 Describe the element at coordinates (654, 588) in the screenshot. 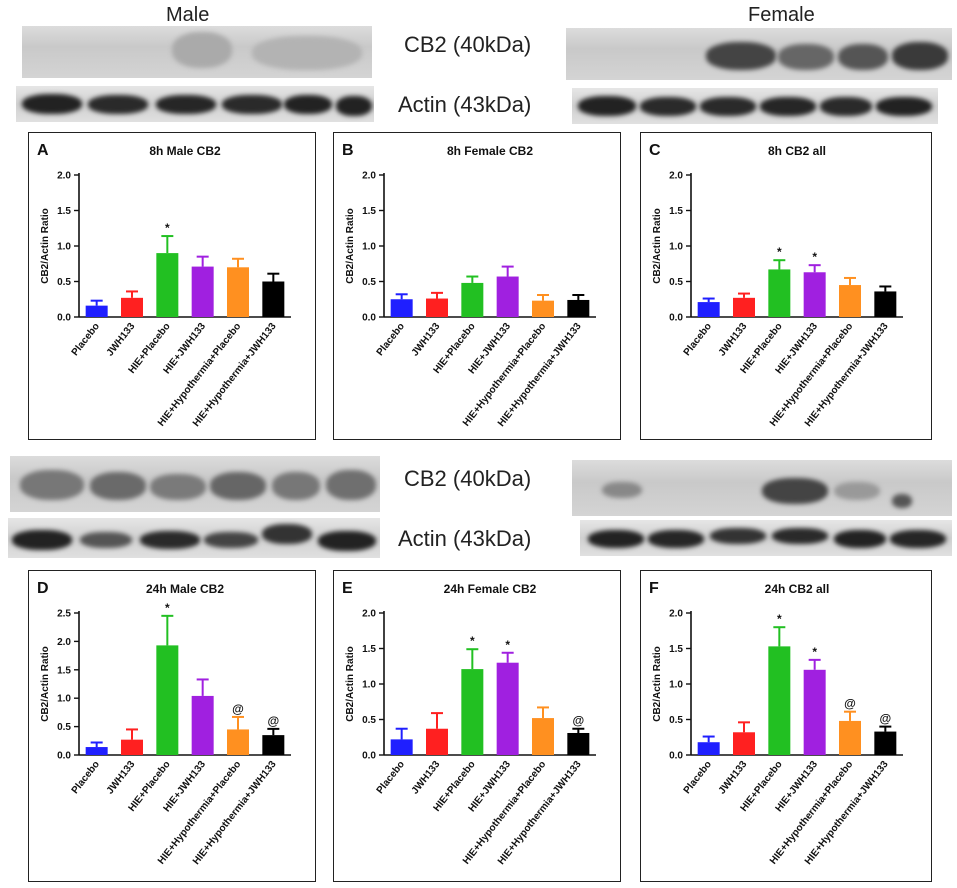

I see `panel-letter: F` at that location.